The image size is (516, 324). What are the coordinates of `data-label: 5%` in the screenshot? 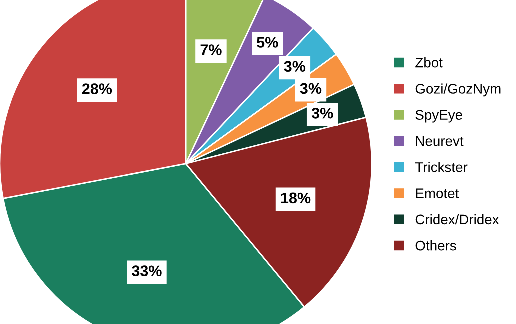 It's located at (267, 42).